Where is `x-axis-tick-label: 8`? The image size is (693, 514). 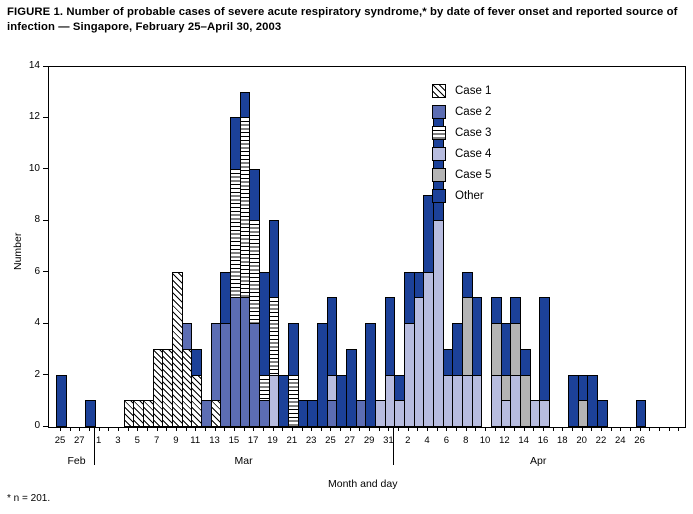
x-axis-tick-label: 8 is located at coordinates (466, 440).